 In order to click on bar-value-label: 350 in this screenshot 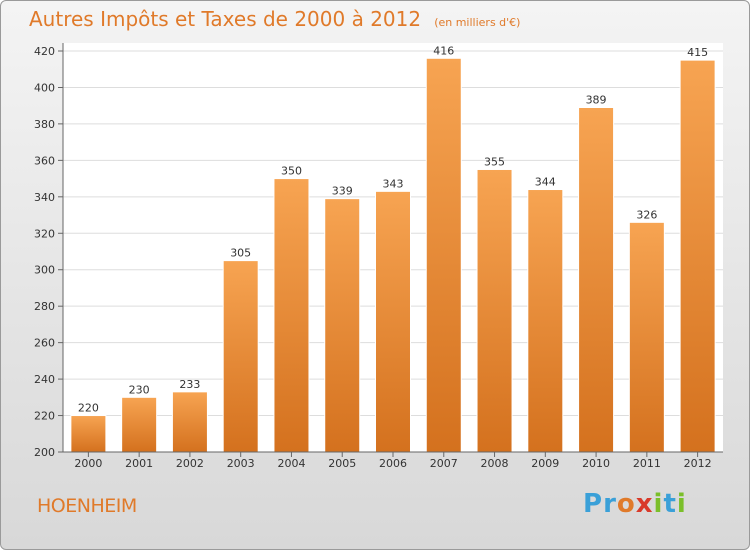, I will do `click(291, 171)`.